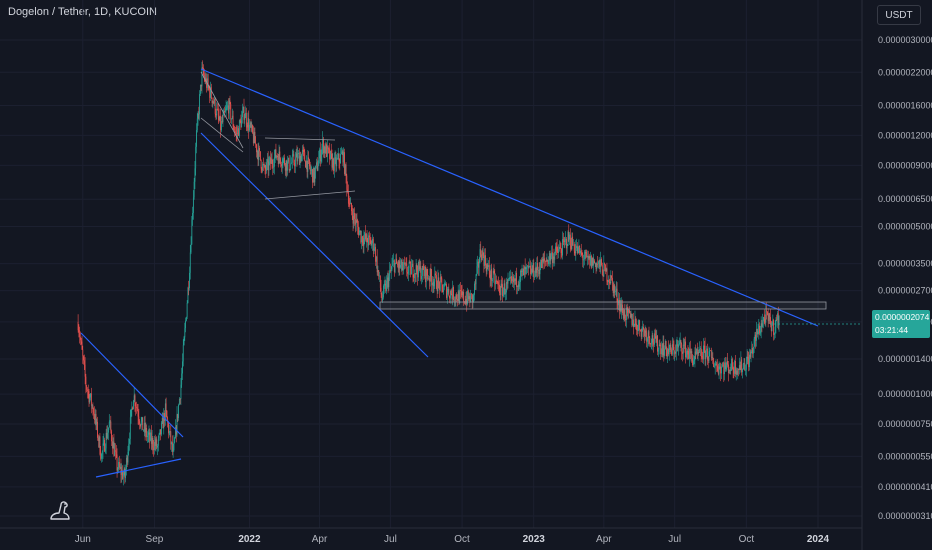 This screenshot has height=550, width=932. I want to click on currency-button: USDT, so click(899, 15).